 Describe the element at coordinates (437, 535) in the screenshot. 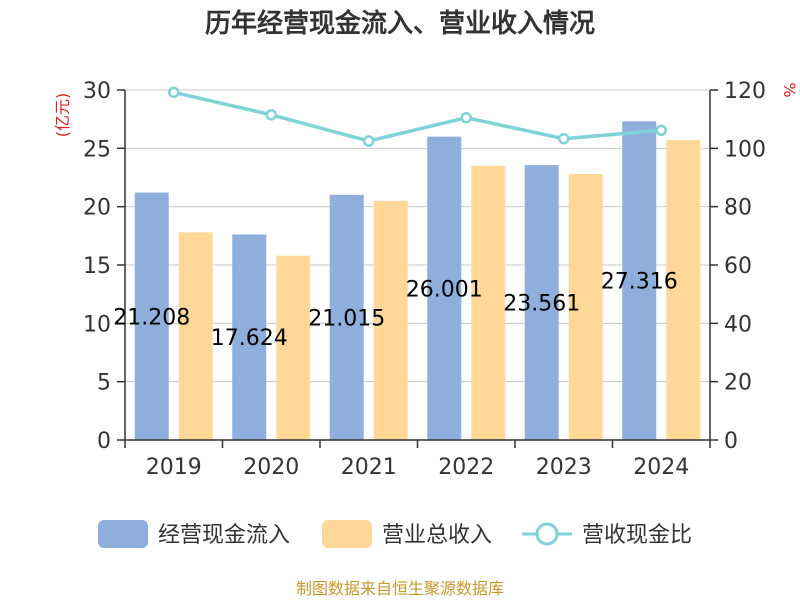

I see `legend-label: 营业总收入` at that location.